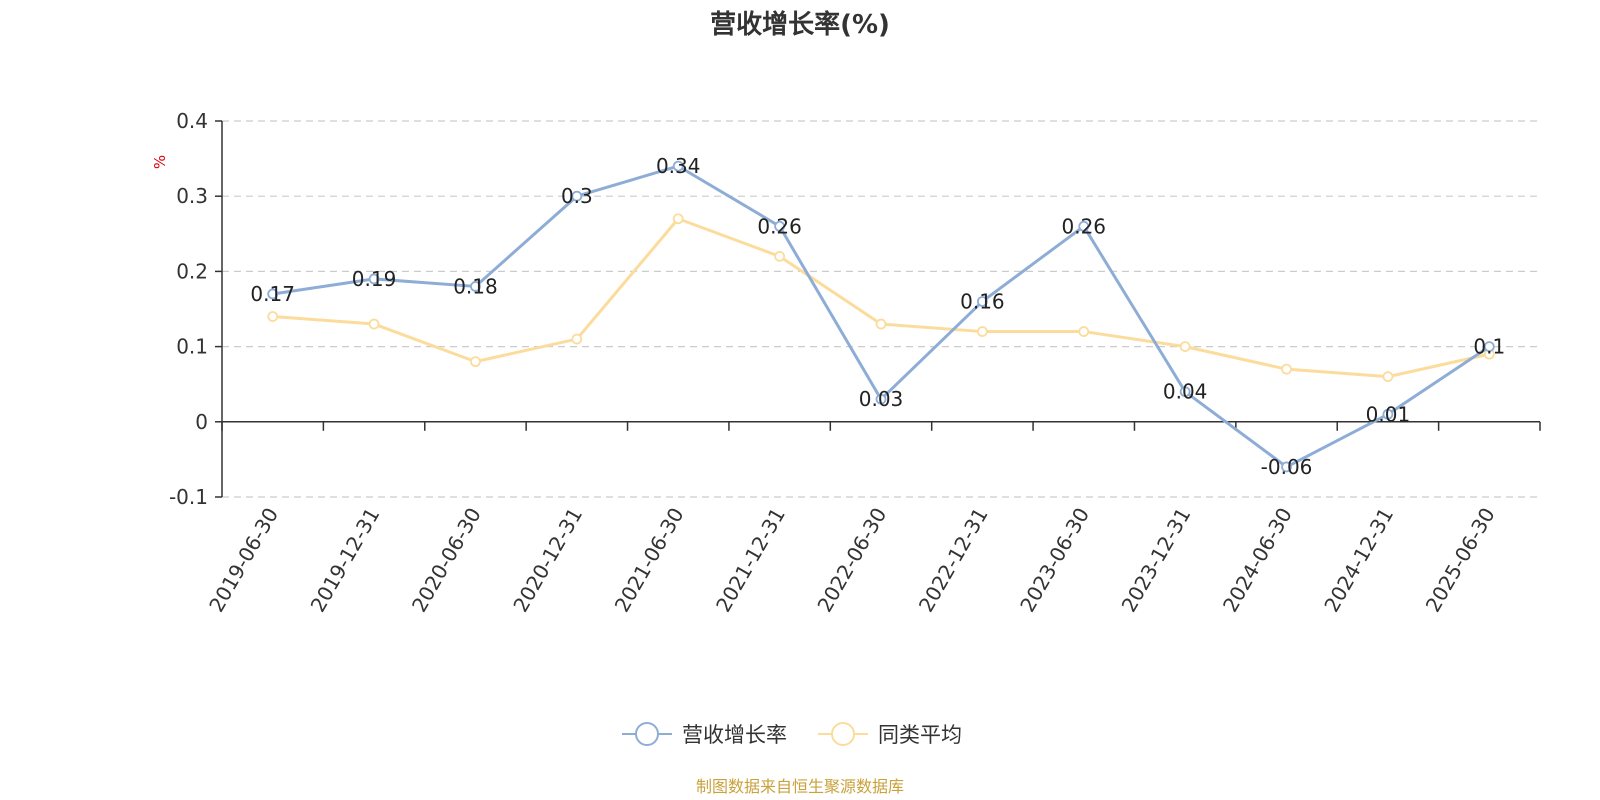  What do you see at coordinates (920, 735) in the screenshot?
I see `legend-label: 同类平均` at bounding box center [920, 735].